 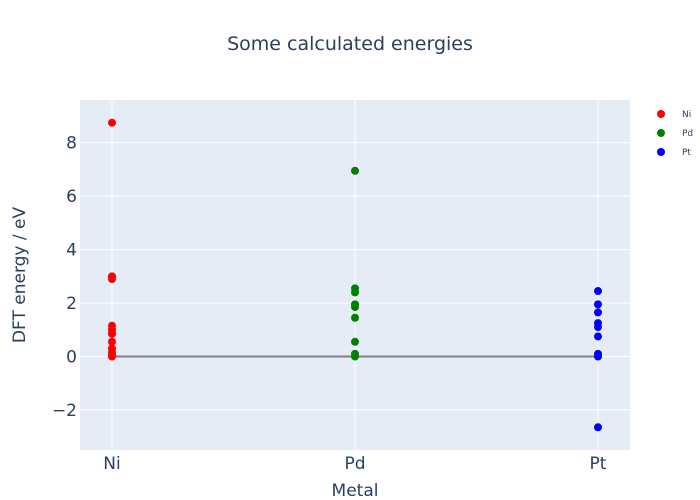 I want to click on legend-item-pd: Pd, so click(x=675, y=134).